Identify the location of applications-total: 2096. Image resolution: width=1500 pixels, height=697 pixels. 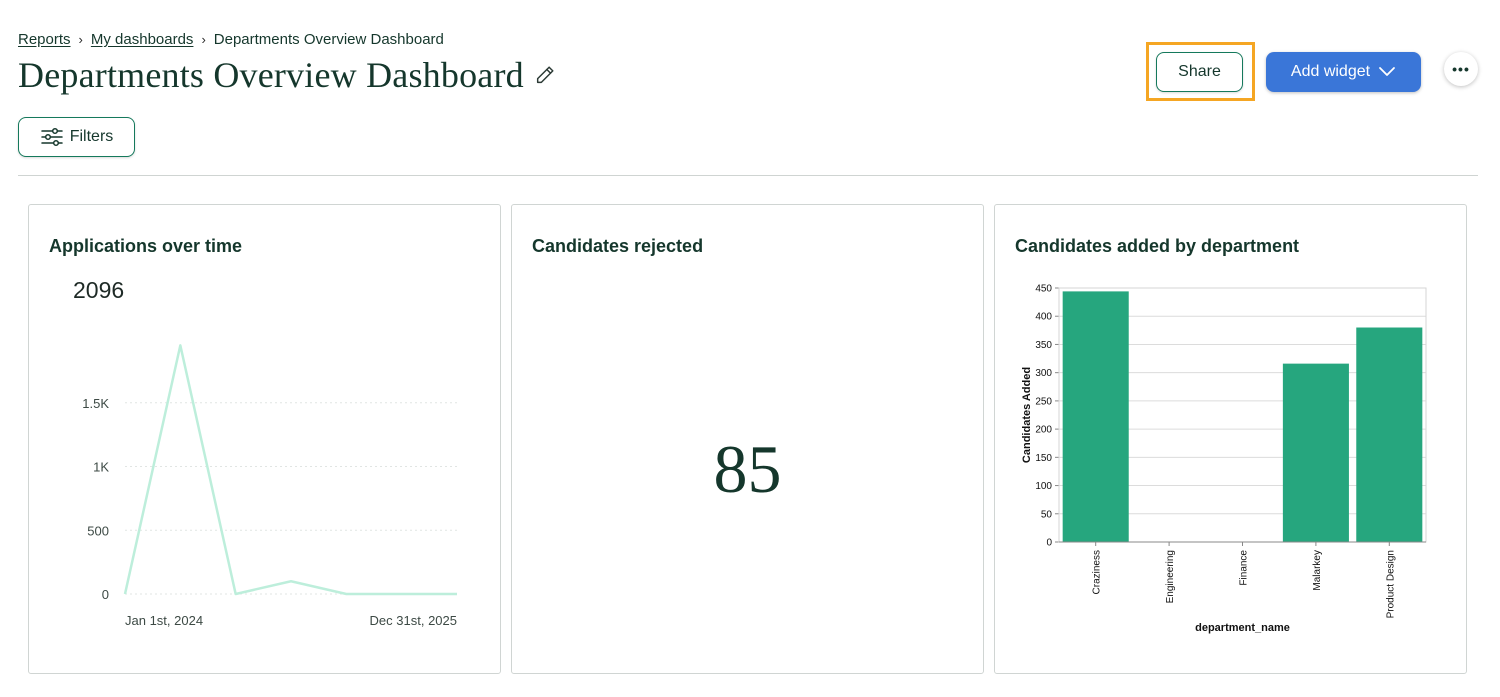
(99, 290).